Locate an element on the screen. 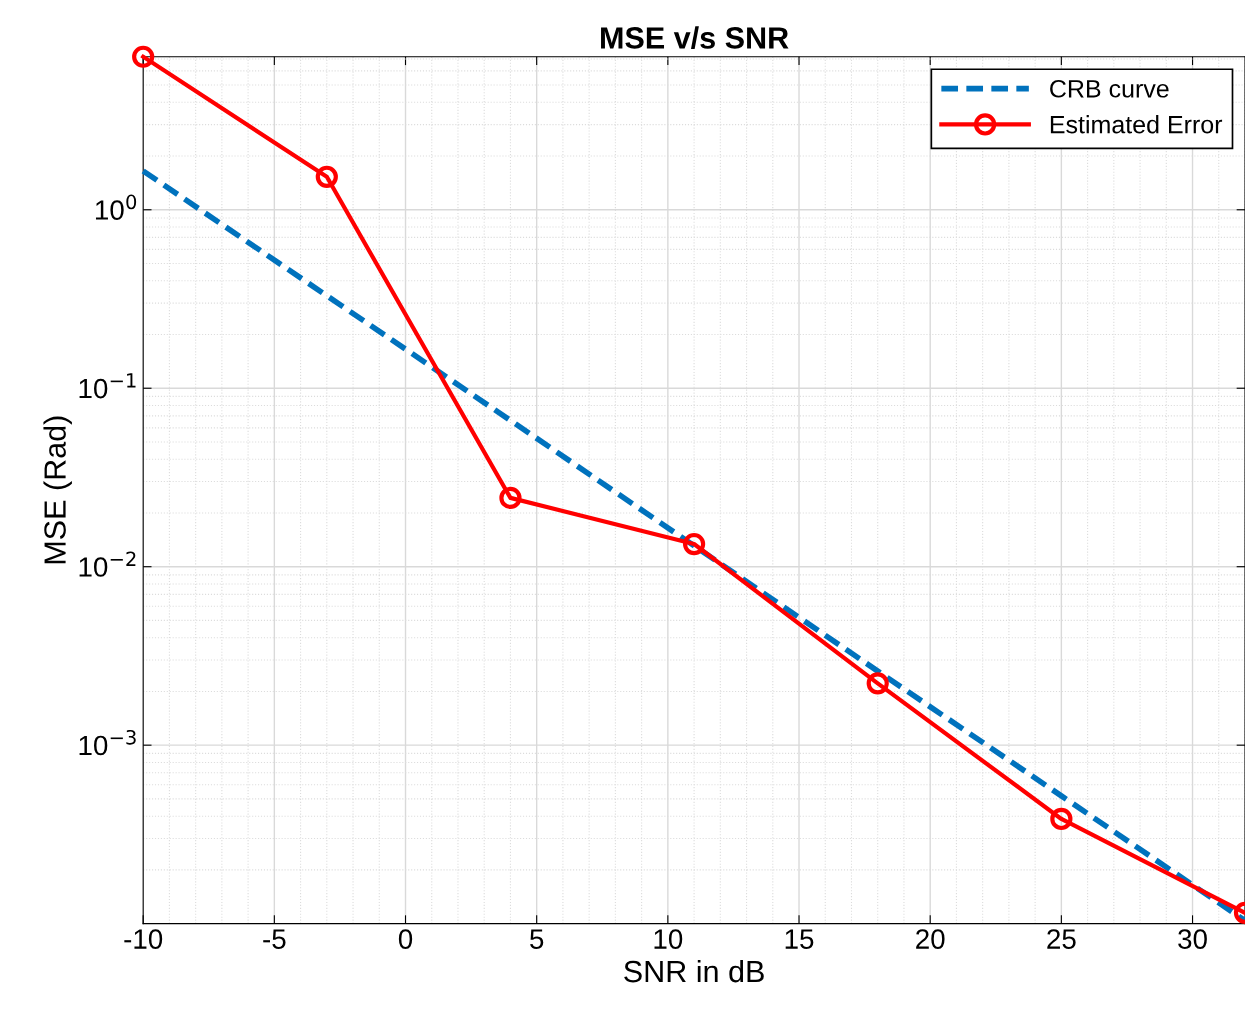 The height and width of the screenshot is (1032, 1245). x-tick-label: -5 is located at coordinates (274, 939).